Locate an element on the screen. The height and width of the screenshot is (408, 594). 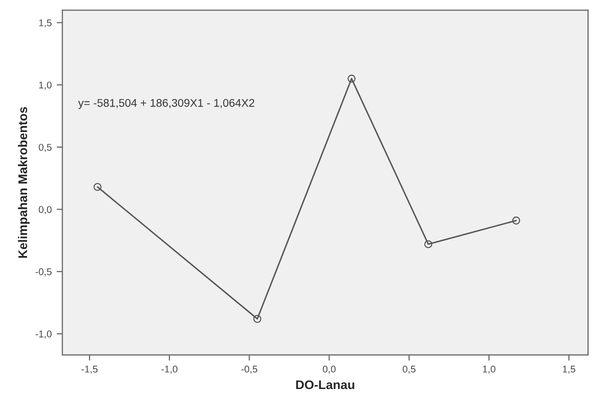
x-tick-label: 1,0 is located at coordinates (489, 370).